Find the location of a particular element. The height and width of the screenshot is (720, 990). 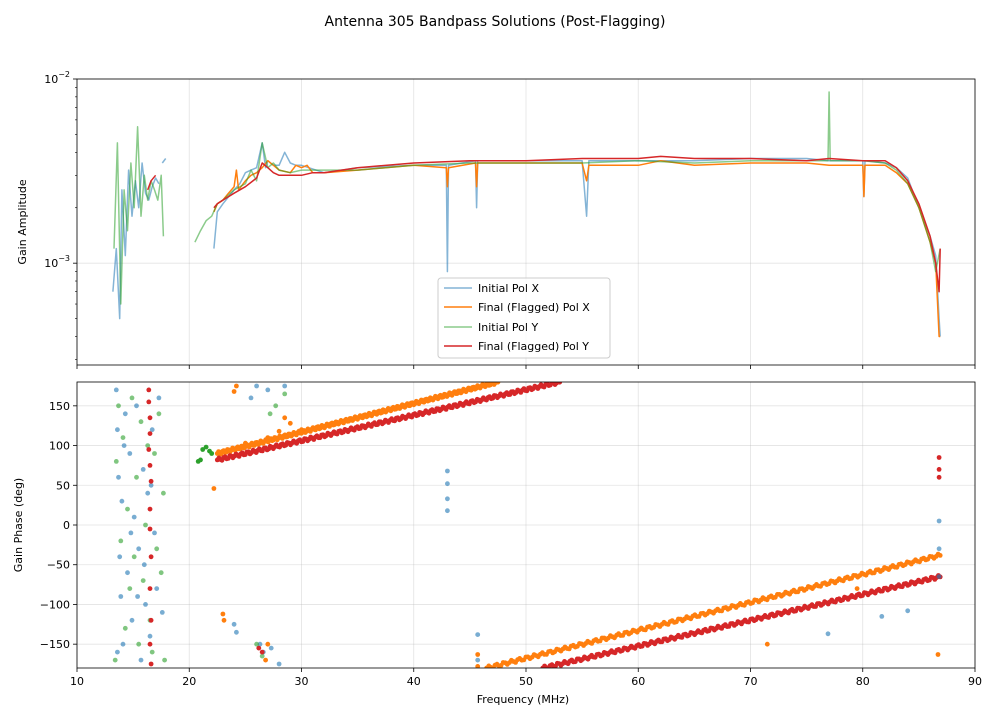

legend-label-initial-y: Initial Pol Y is located at coordinates (508, 327).